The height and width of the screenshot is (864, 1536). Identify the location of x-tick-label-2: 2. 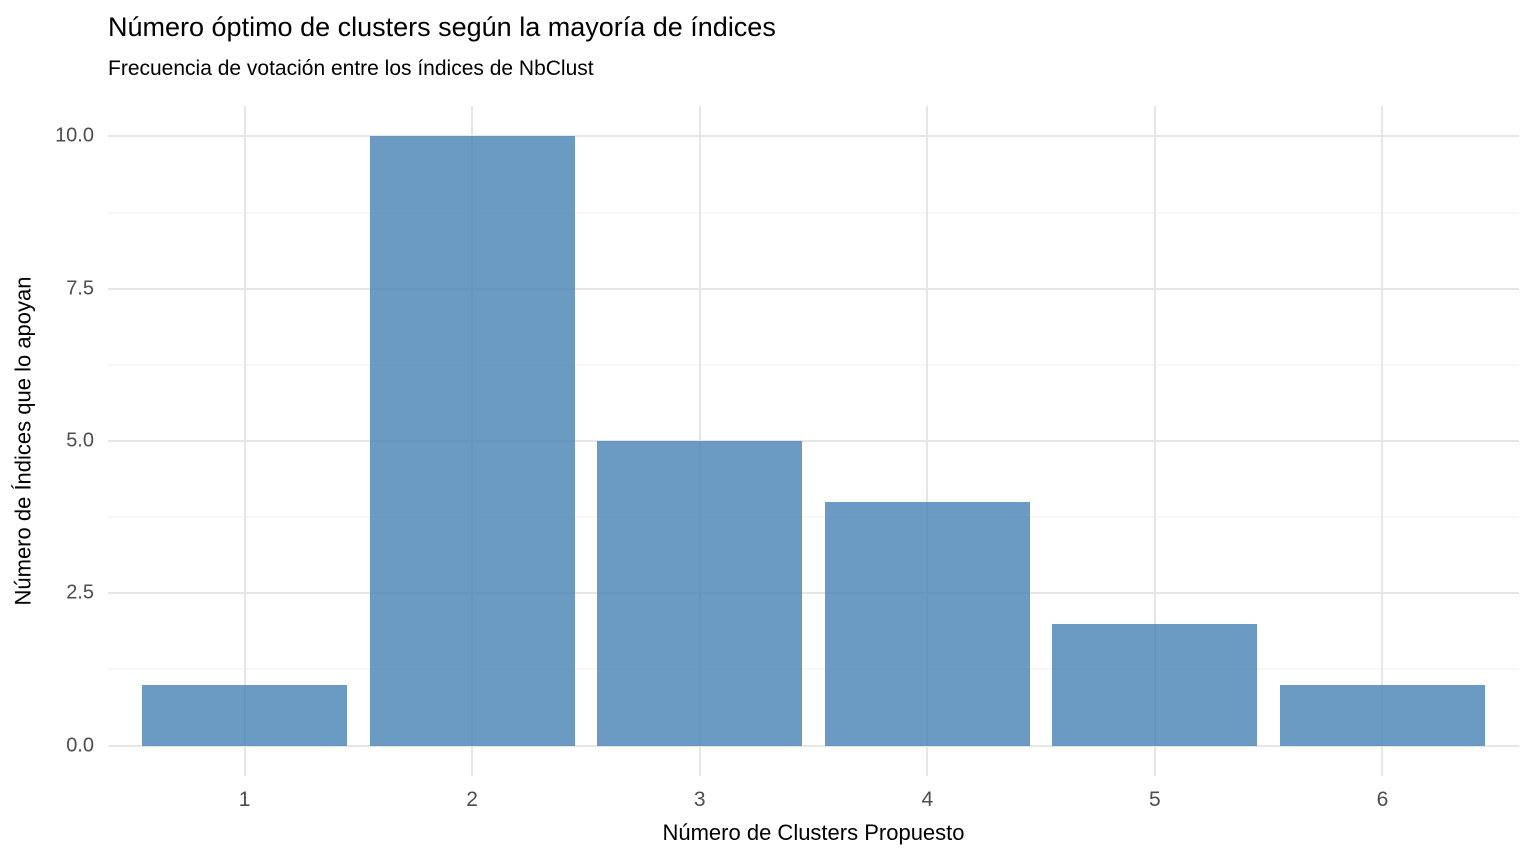
(472, 799).